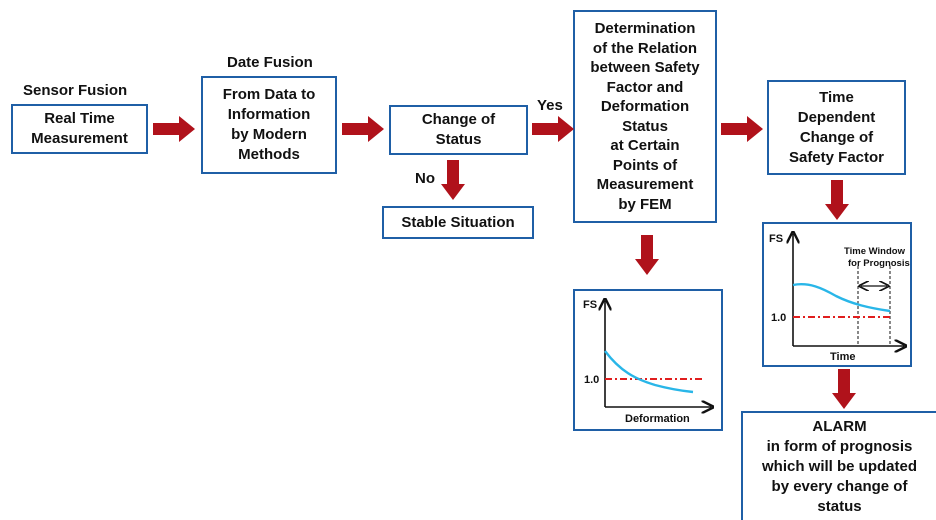 Image resolution: width=936 pixels, height=520 pixels. I want to click on time-fs-curve, so click(841, 298).